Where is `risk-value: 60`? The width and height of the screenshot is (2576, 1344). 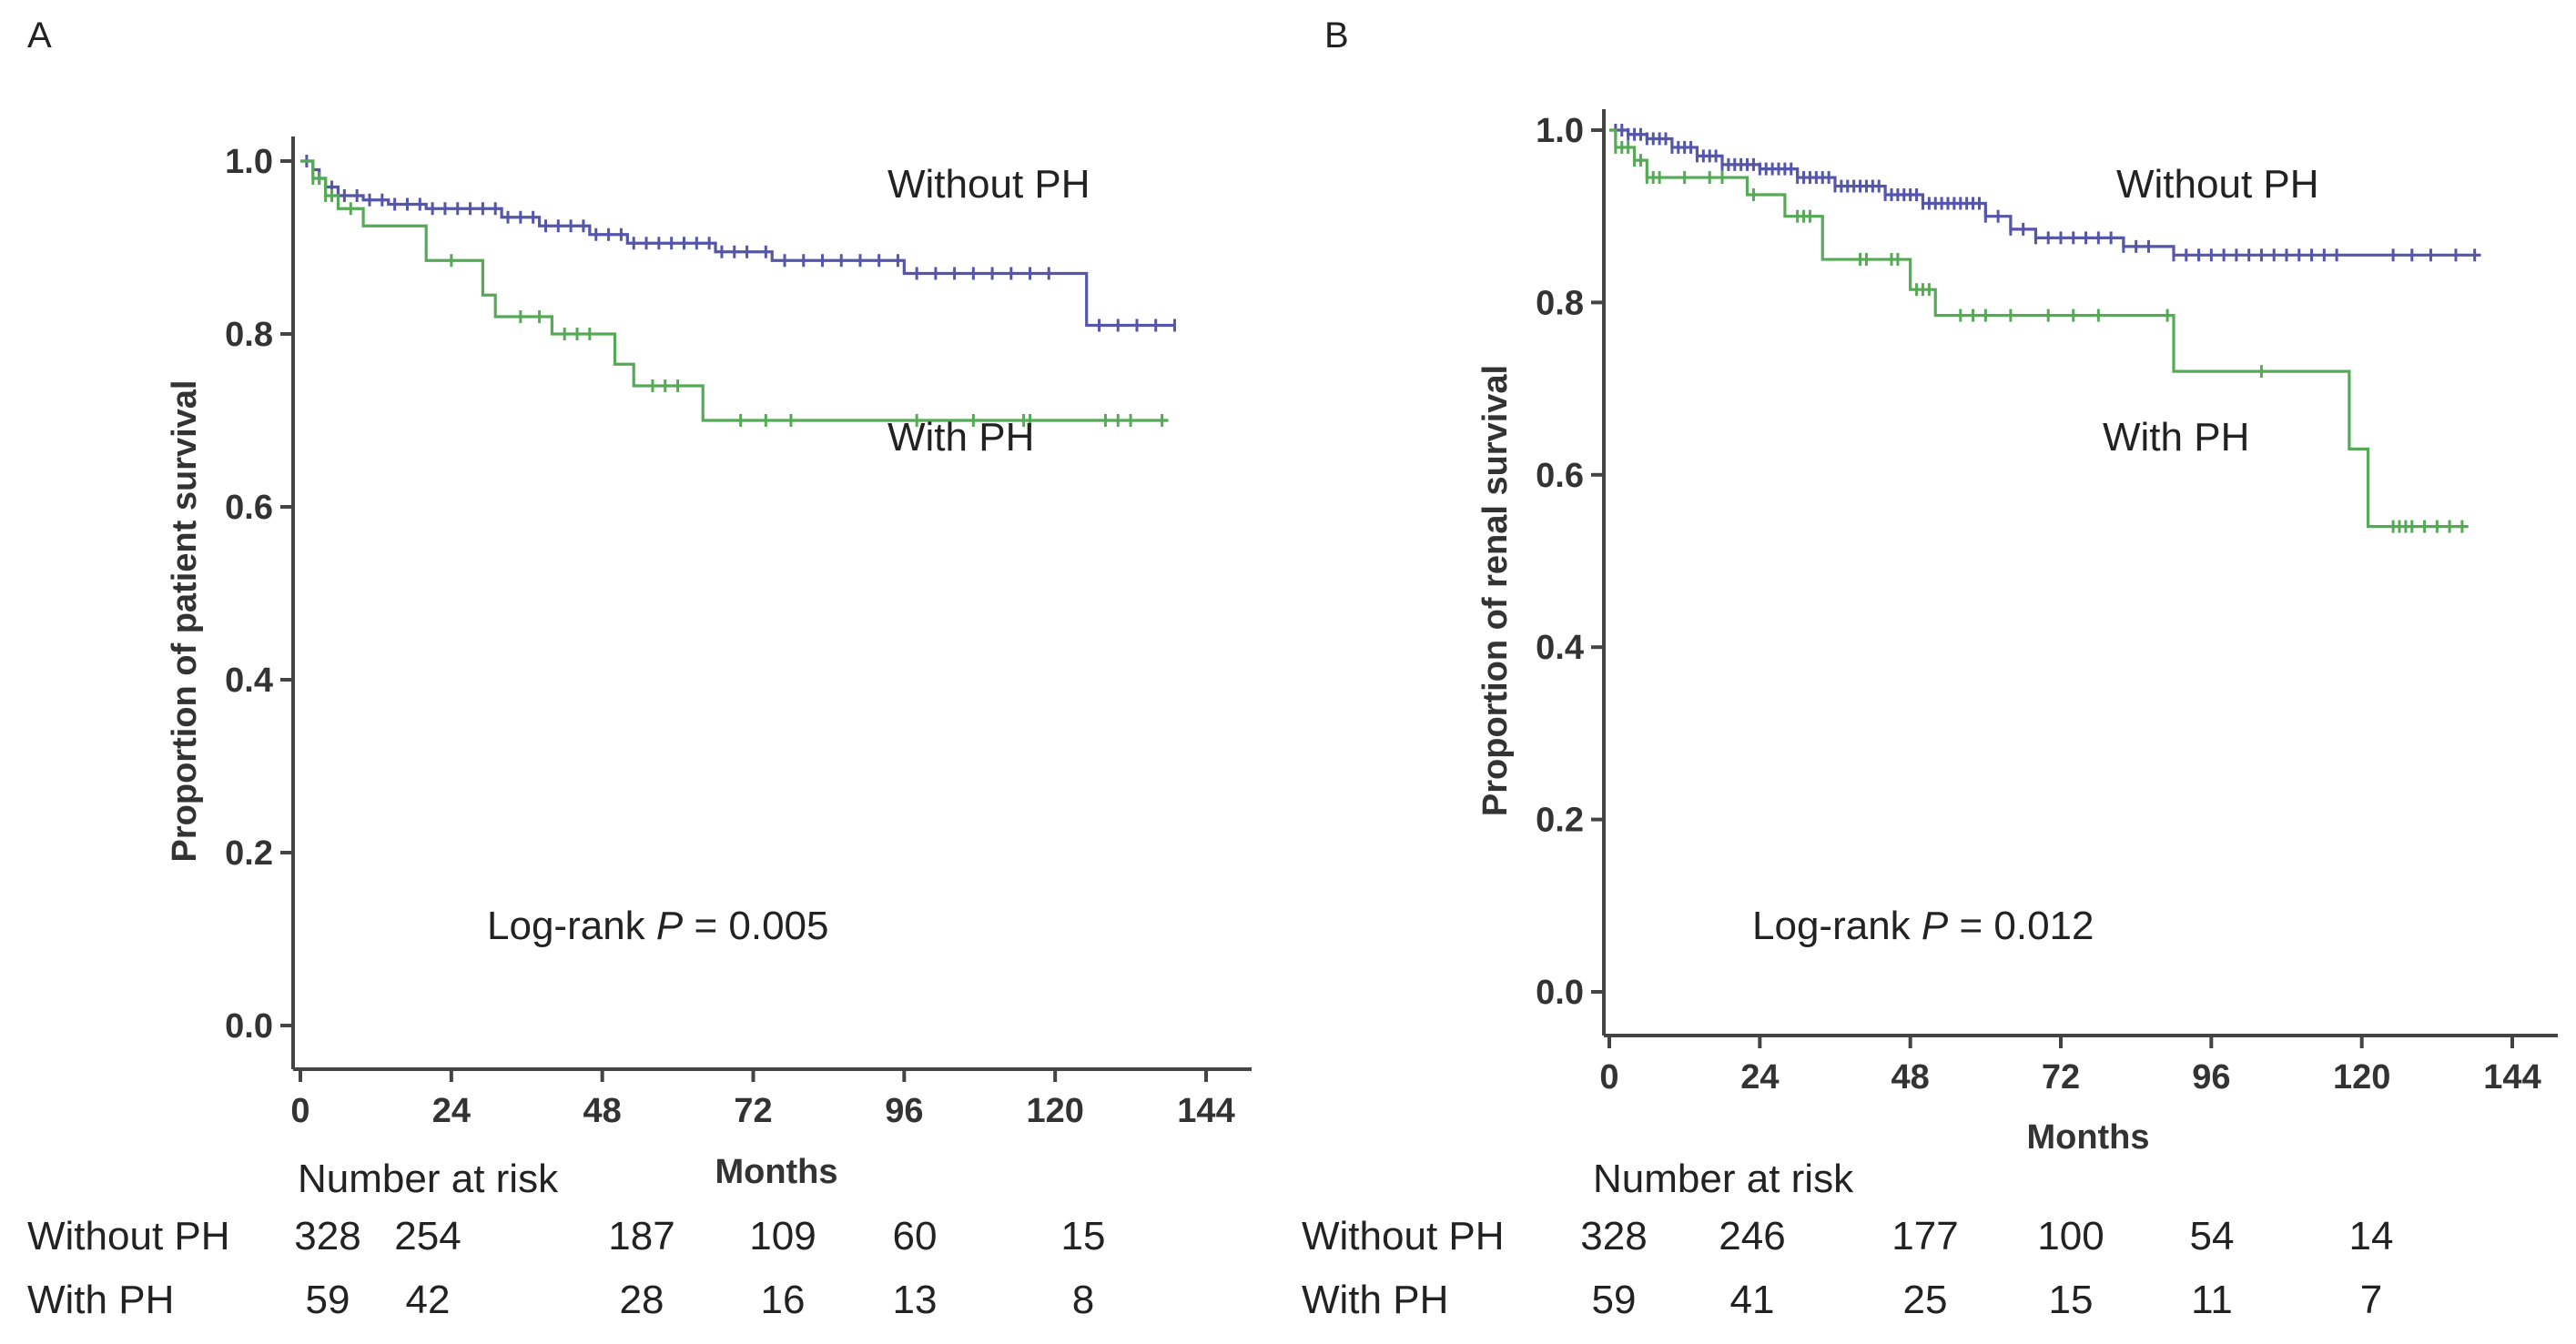 risk-value: 60 is located at coordinates (915, 1236).